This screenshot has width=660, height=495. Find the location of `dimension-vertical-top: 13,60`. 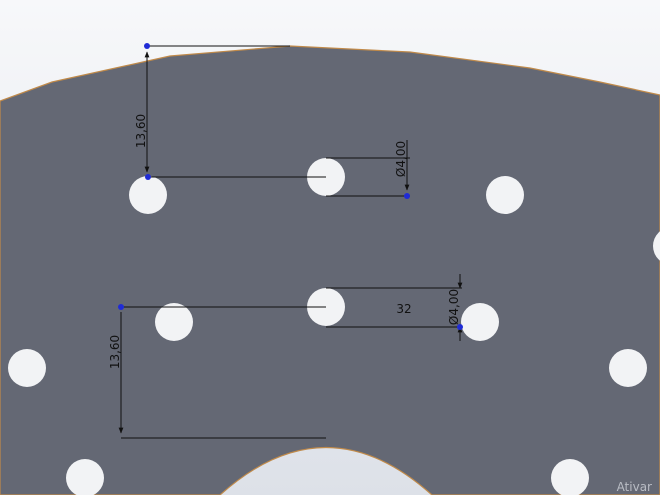

dimension-vertical-top: 13,60 is located at coordinates (230, 111).